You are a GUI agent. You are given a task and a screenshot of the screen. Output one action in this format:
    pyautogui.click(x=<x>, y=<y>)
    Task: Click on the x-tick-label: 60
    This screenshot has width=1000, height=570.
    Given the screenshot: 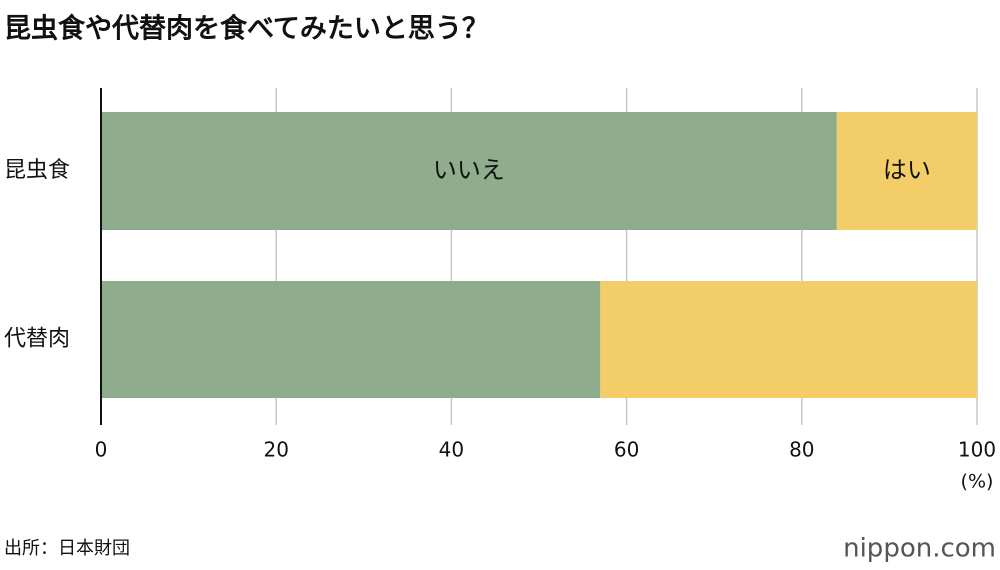 What is the action you would take?
    pyautogui.click(x=626, y=450)
    